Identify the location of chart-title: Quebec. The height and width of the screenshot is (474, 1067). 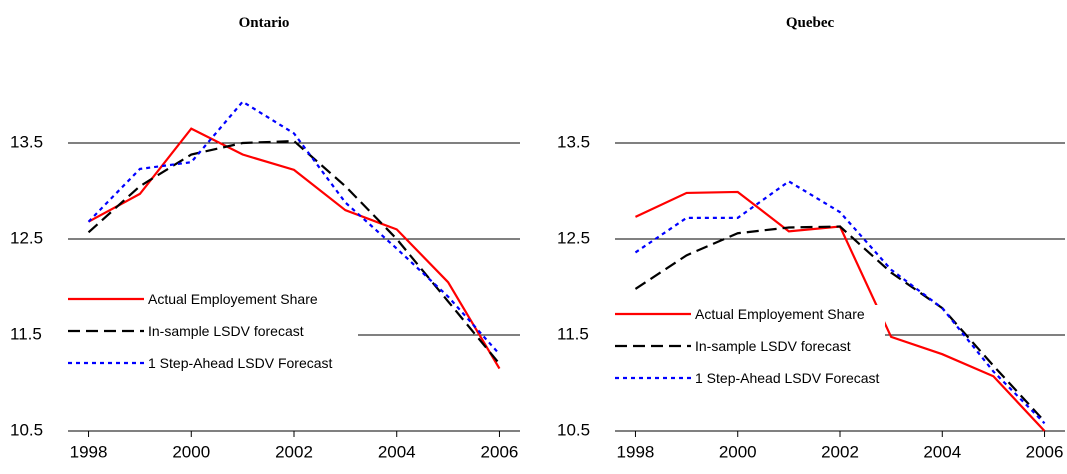
(810, 23).